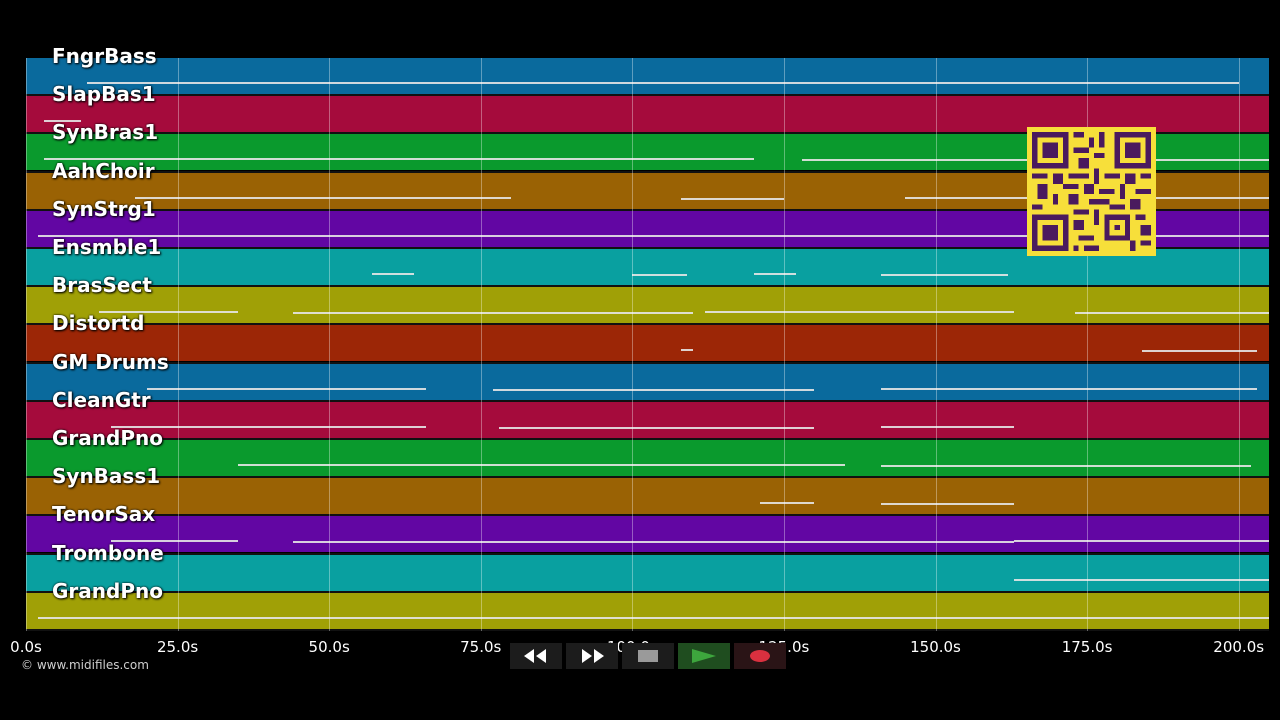  Describe the element at coordinates (26, 647) in the screenshot. I see `time-tick-label: 0.0s` at that location.